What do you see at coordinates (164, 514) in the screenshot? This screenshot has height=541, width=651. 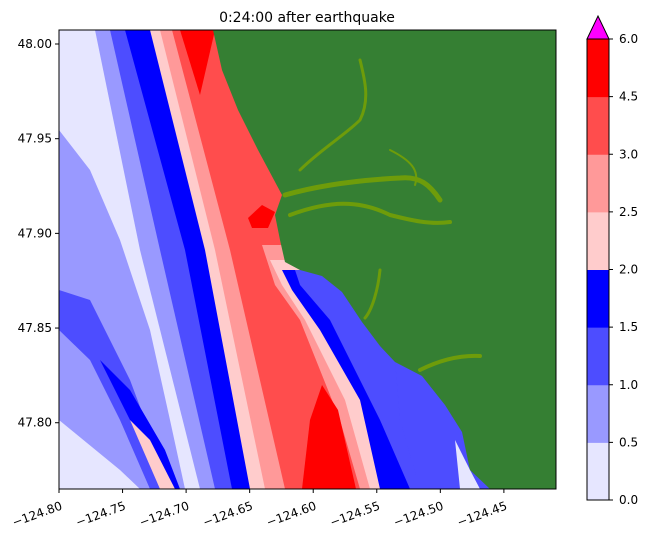 I see `x-tick-label: −124.70` at bounding box center [164, 514].